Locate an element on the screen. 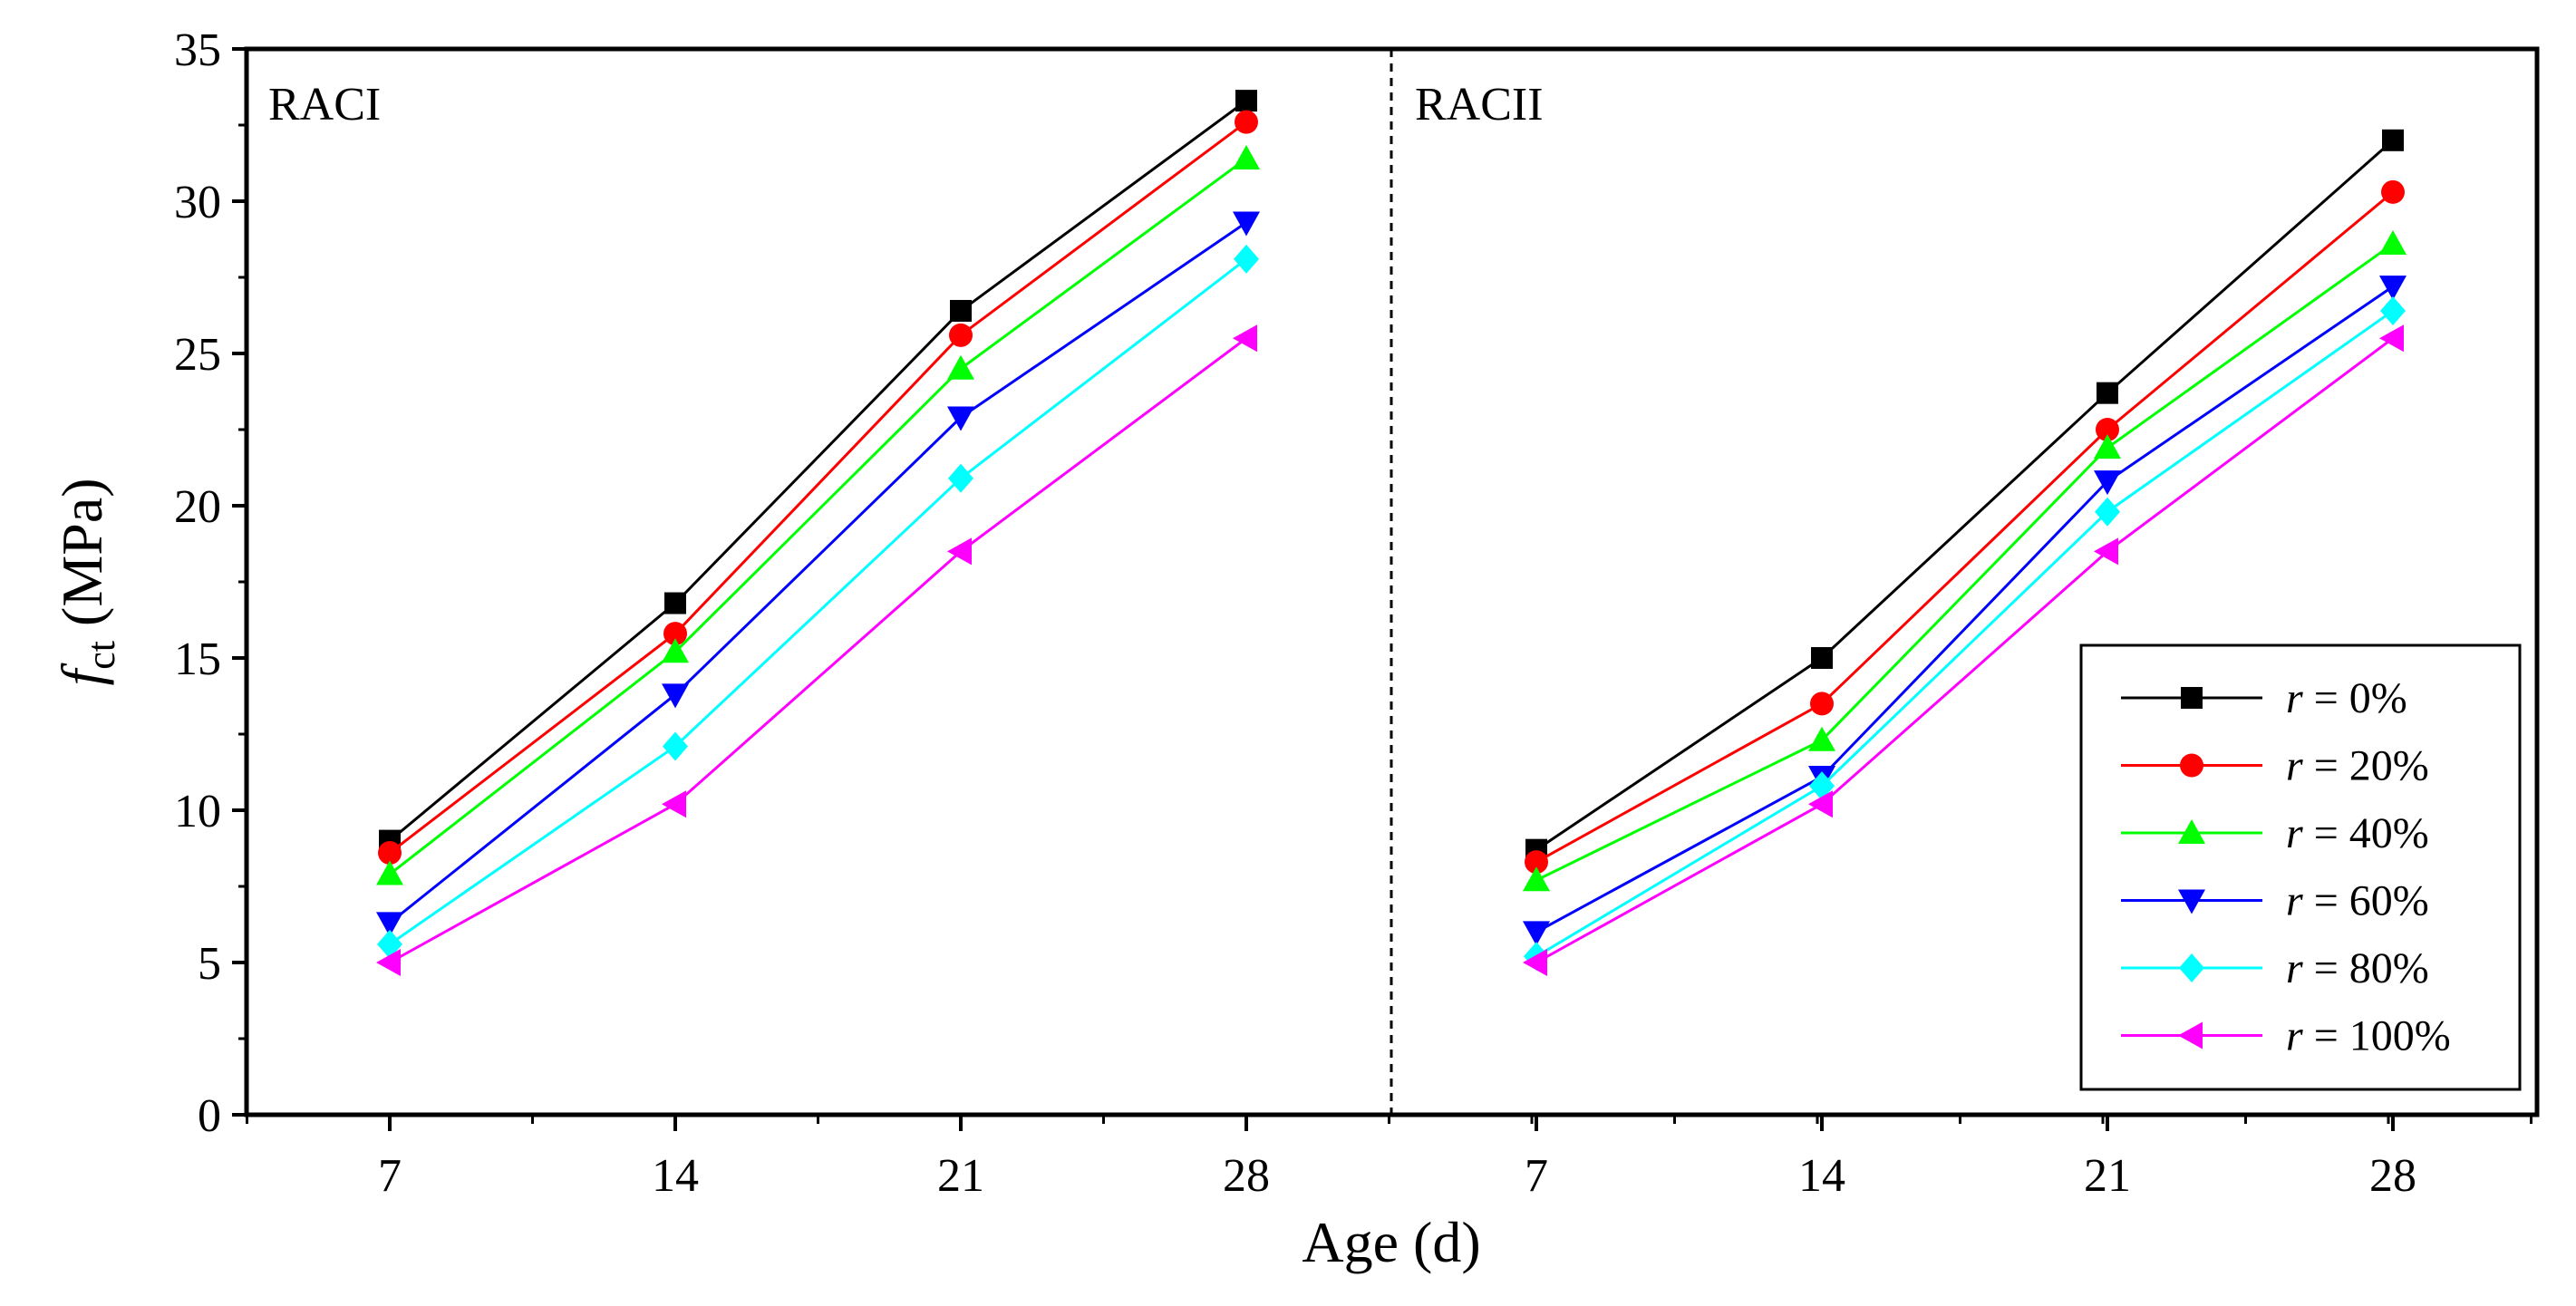 The image size is (2576, 1306). y-tick-label: 30 is located at coordinates (197, 202).